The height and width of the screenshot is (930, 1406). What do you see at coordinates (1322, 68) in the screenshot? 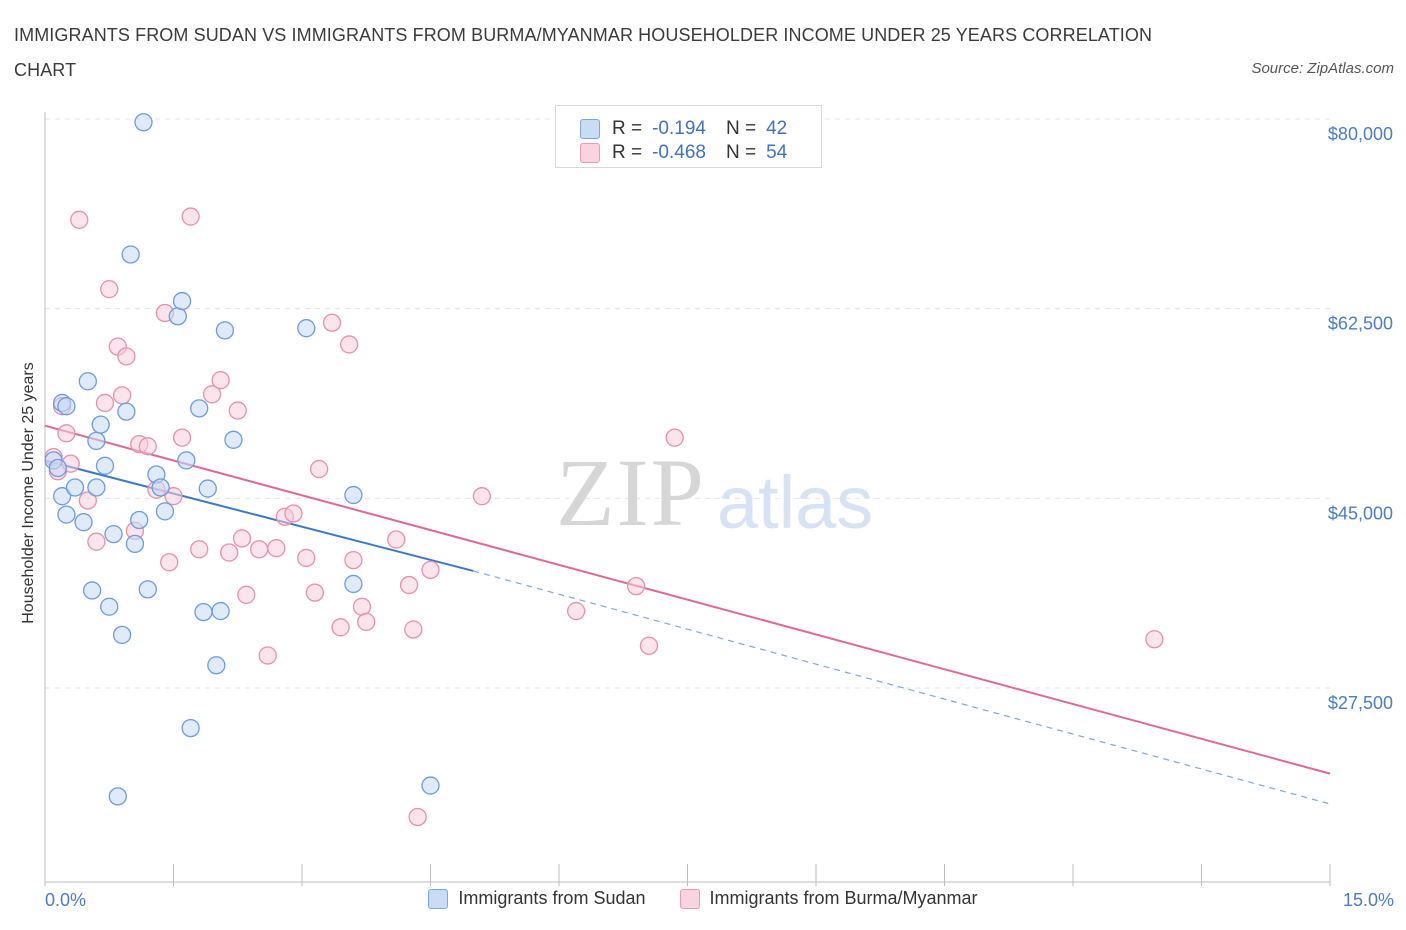
I see `source-label: Source: ZipAtlas.com` at bounding box center [1322, 68].